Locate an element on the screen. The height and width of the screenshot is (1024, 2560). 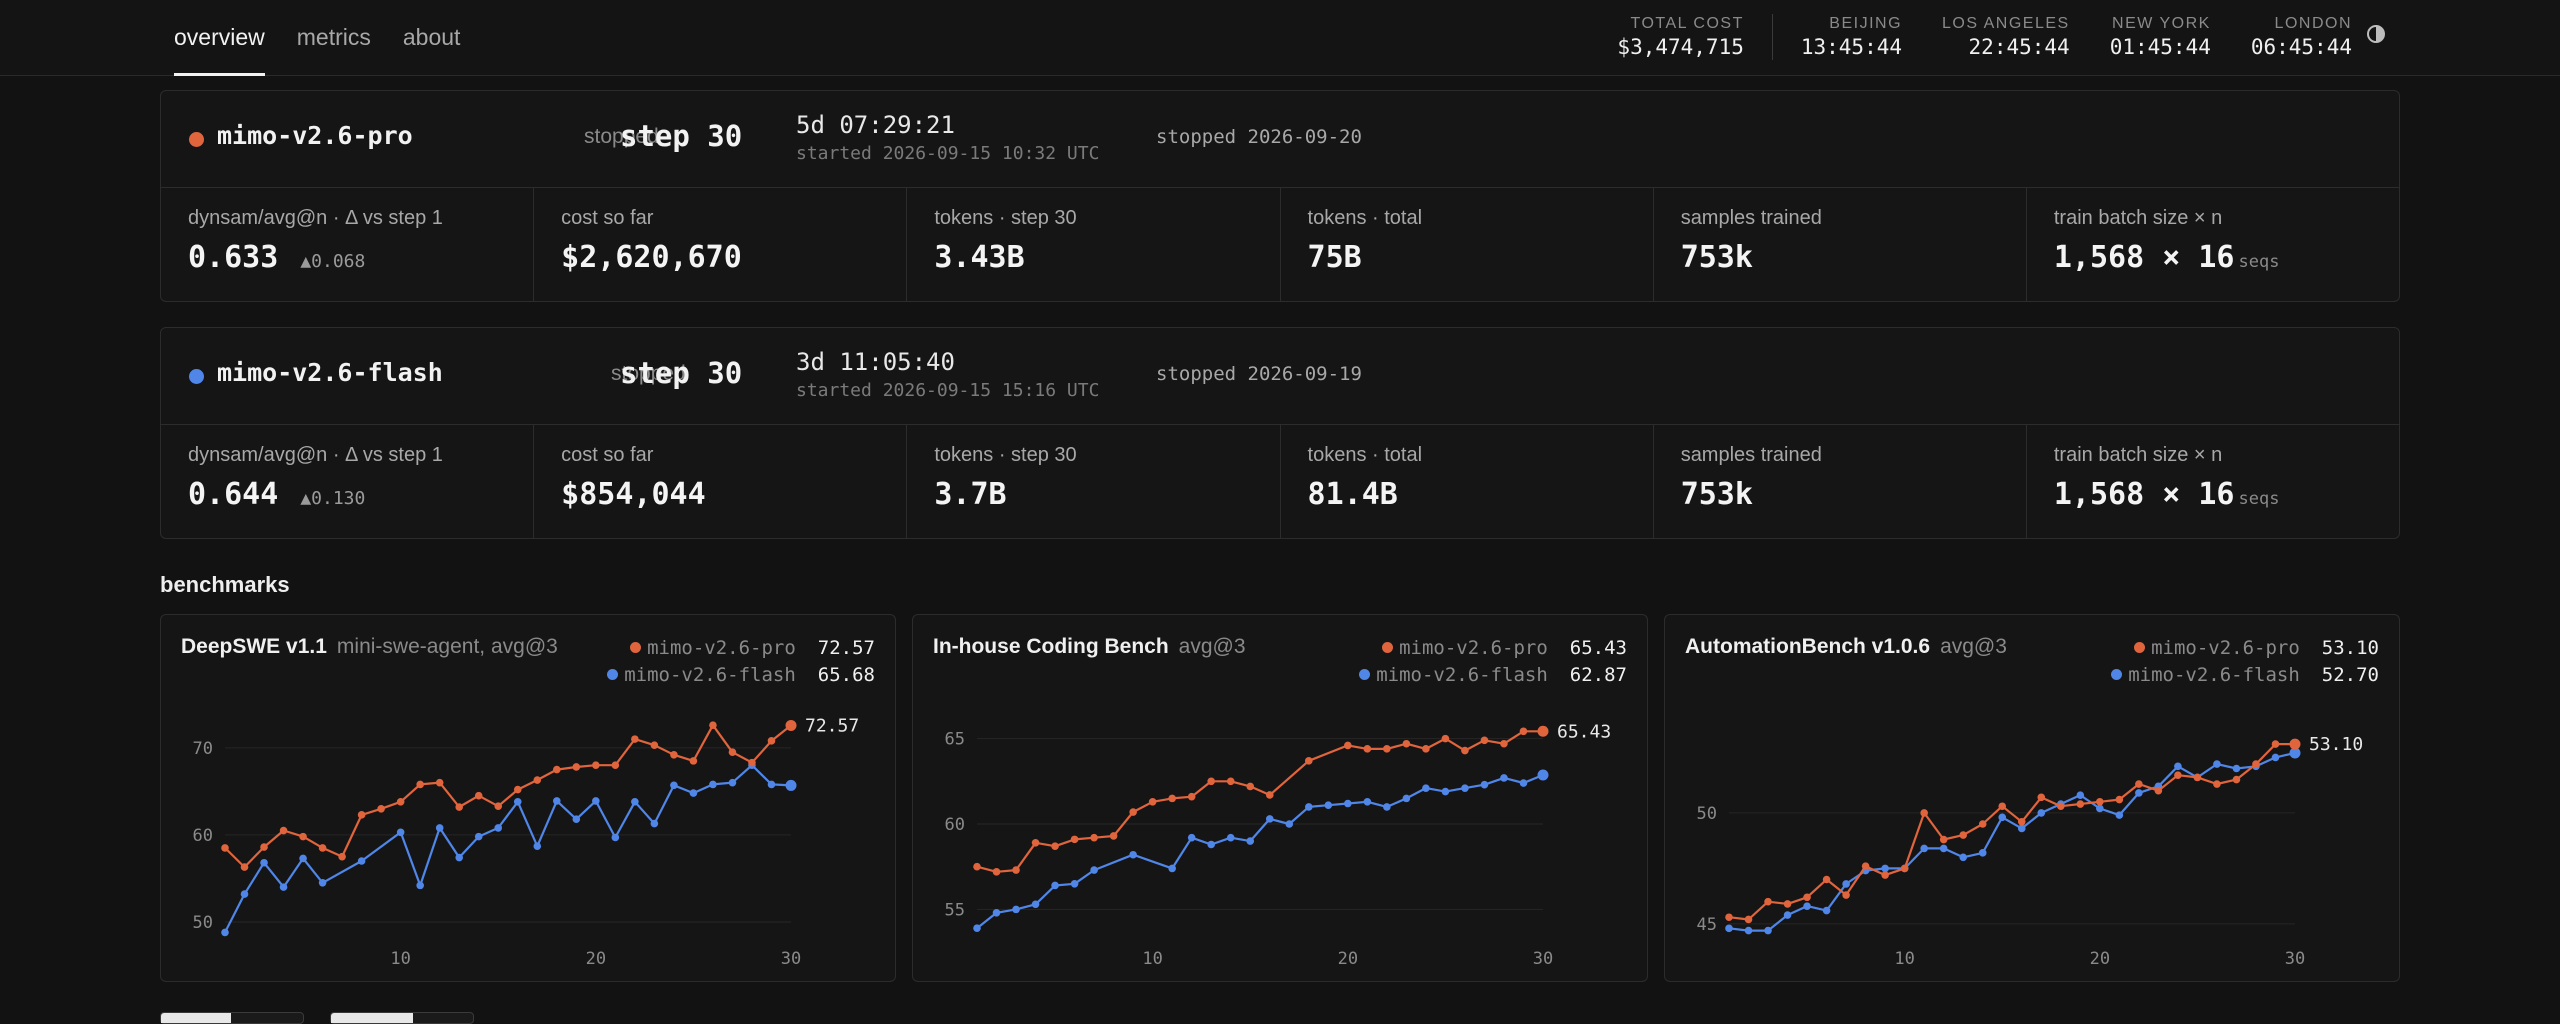
metric-value: 1,568 × 16 is located at coordinates (2144, 257).